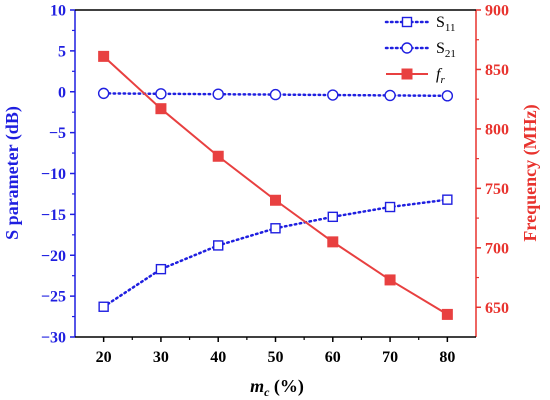 The width and height of the screenshot is (550, 400). I want to click on right-tick-label: 850, so click(497, 70).